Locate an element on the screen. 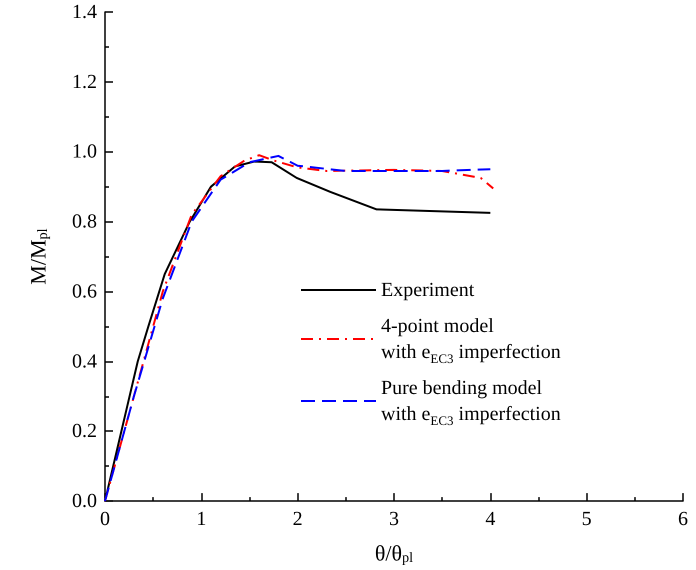 The height and width of the screenshot is (570, 696). y-tick-label: 0.4 is located at coordinates (84, 361).